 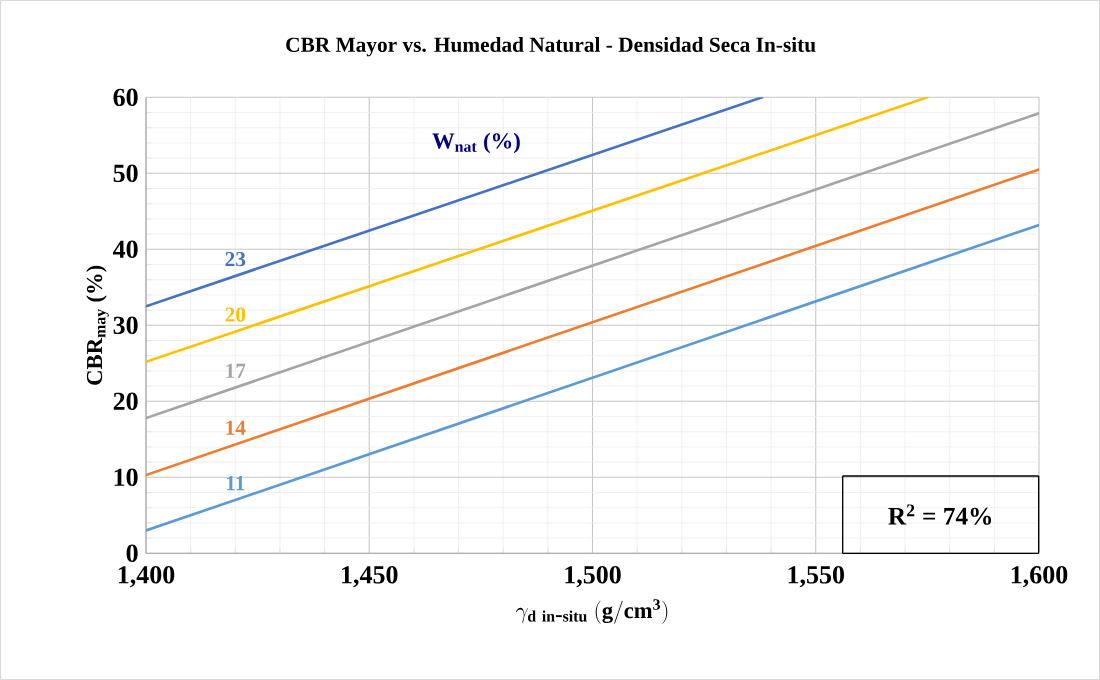 I want to click on series-label: 11, so click(x=235, y=483).